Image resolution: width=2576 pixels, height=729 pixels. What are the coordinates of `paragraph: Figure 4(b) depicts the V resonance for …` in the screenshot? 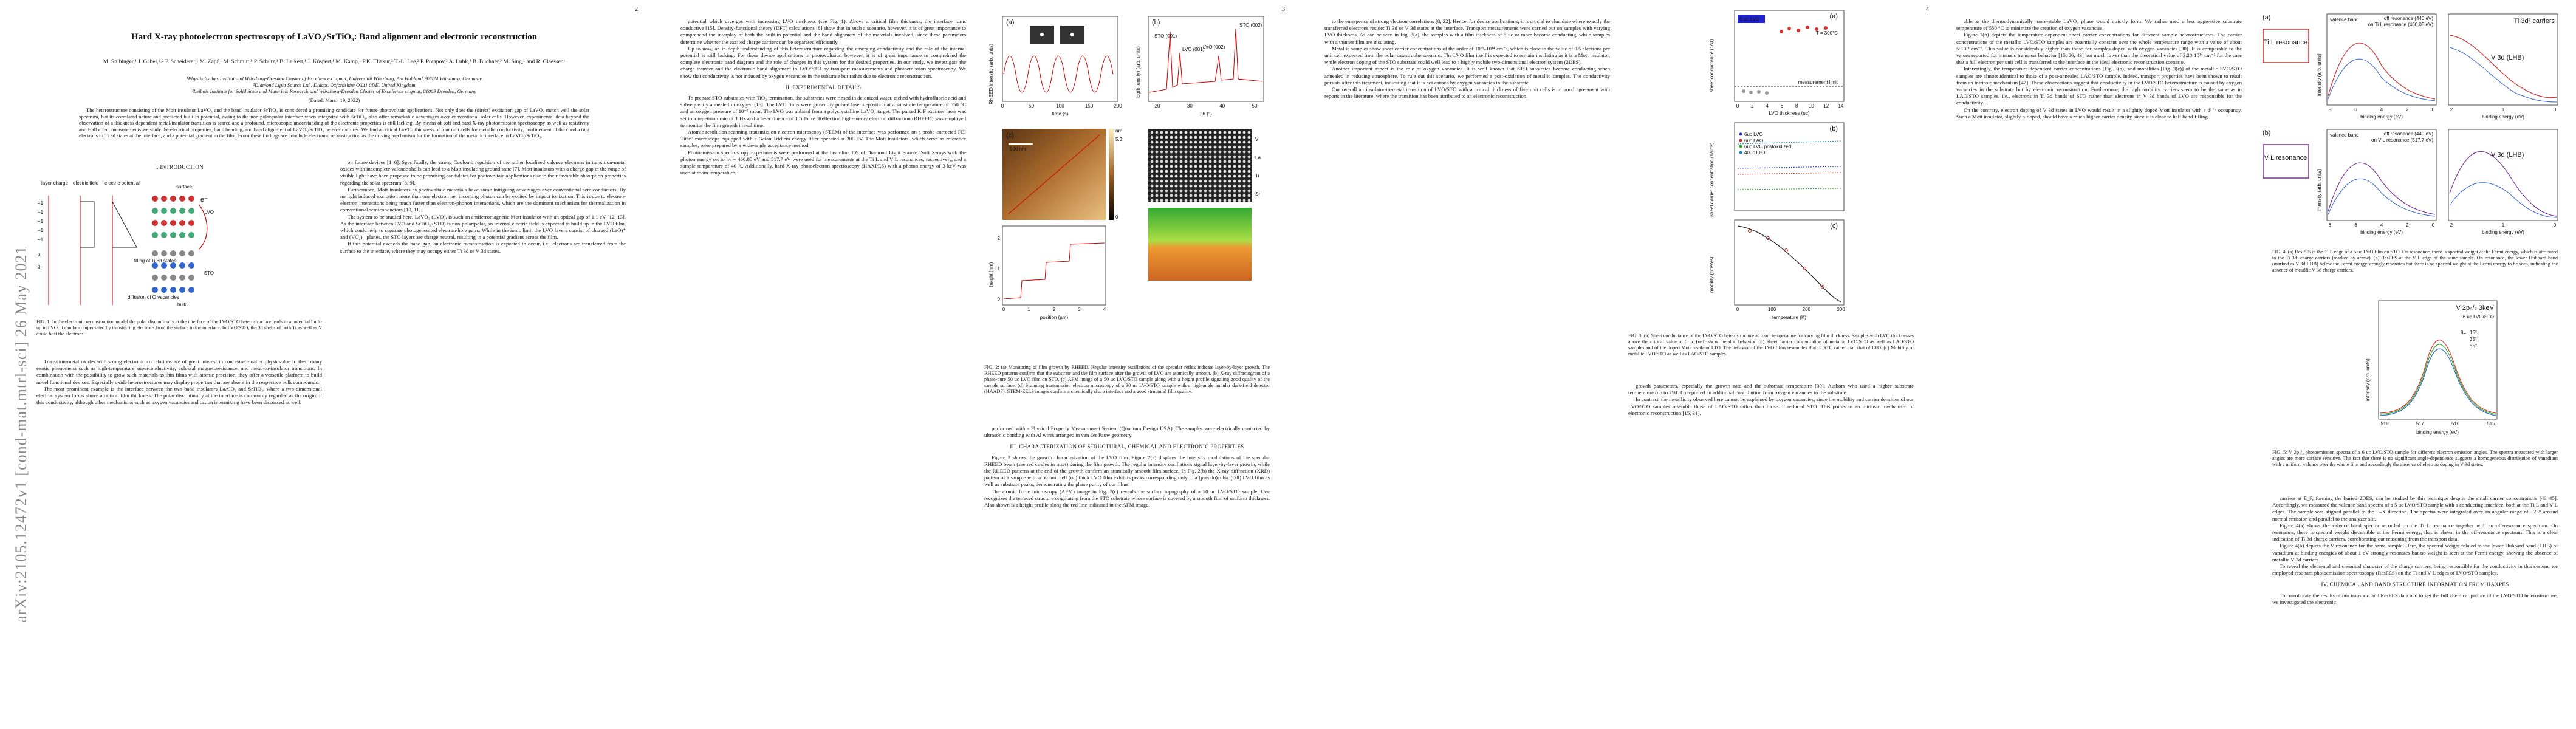 It's located at (2415, 552).